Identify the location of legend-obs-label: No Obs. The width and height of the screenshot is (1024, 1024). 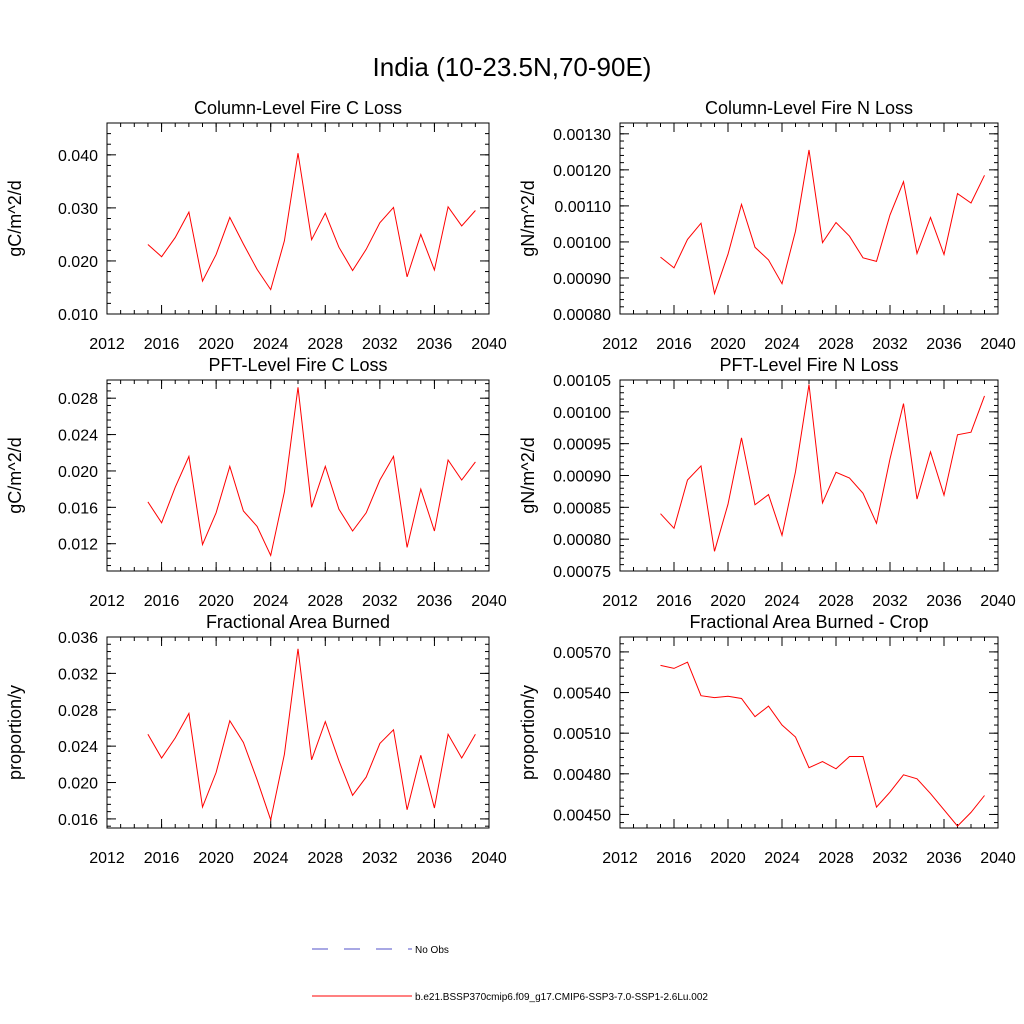
(432, 950).